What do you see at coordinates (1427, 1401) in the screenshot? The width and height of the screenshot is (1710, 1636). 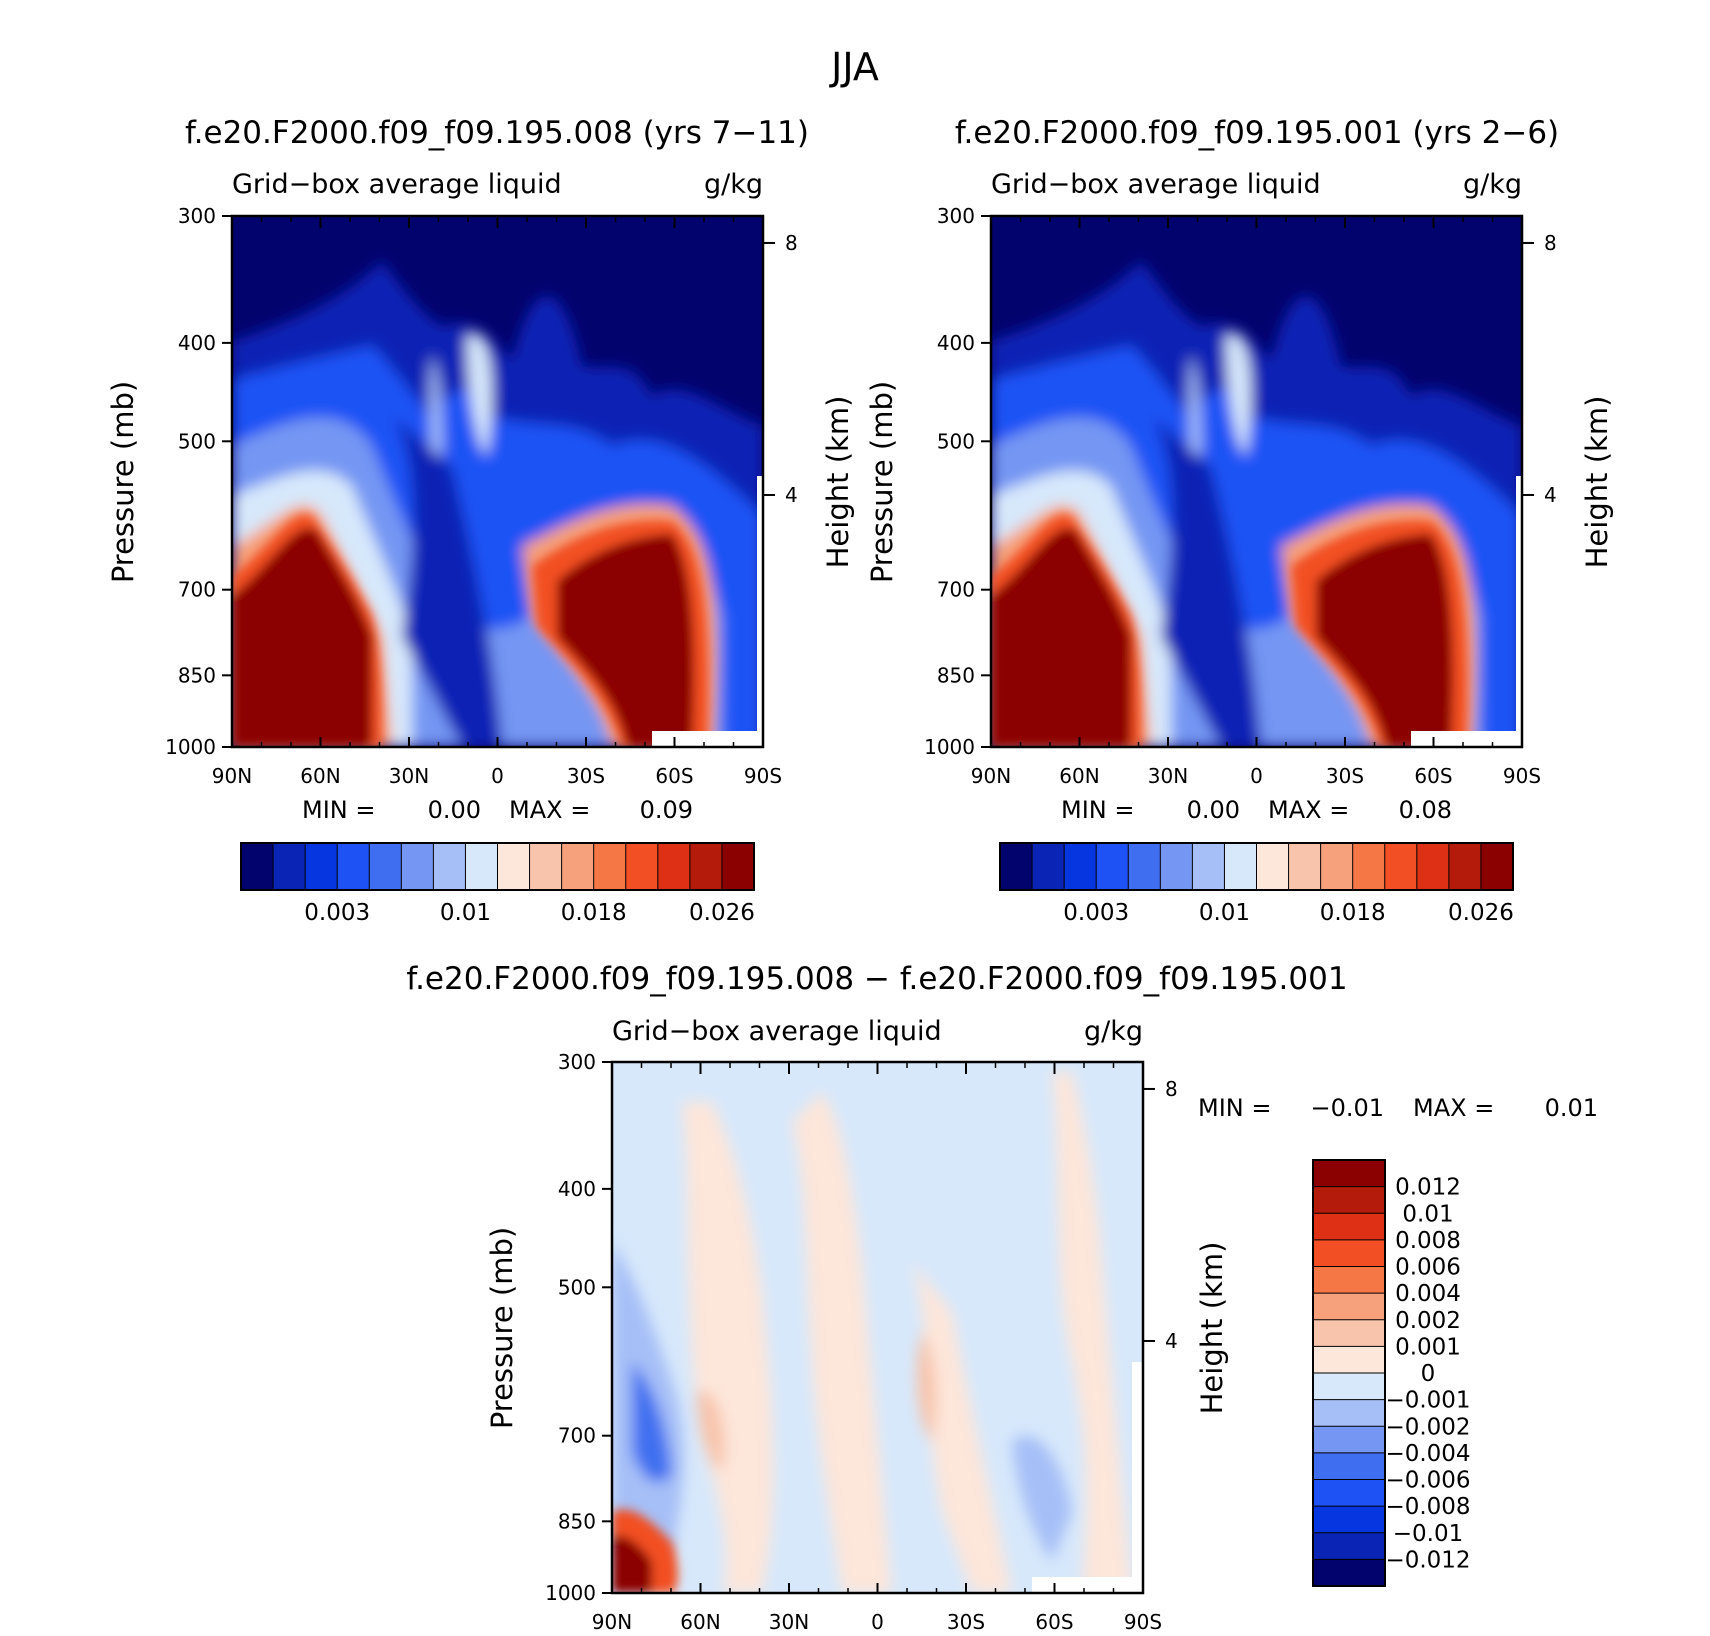 I see `colorbar-label: −0.001` at bounding box center [1427, 1401].